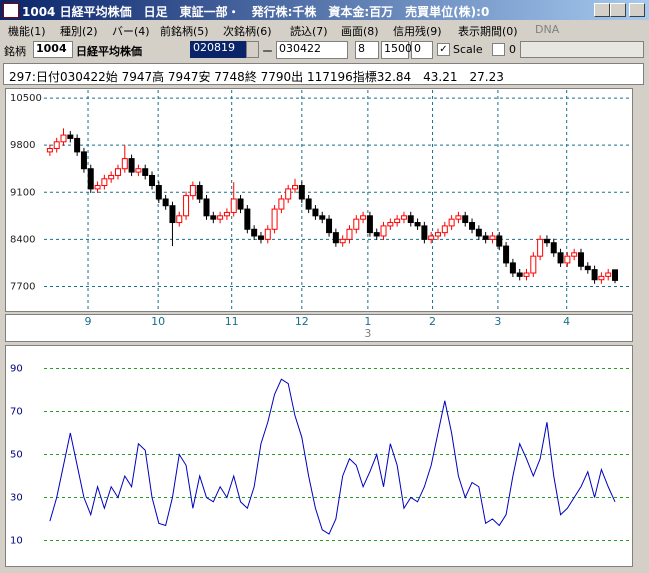  I want to click on menu-item: 読込(7), so click(309, 31).